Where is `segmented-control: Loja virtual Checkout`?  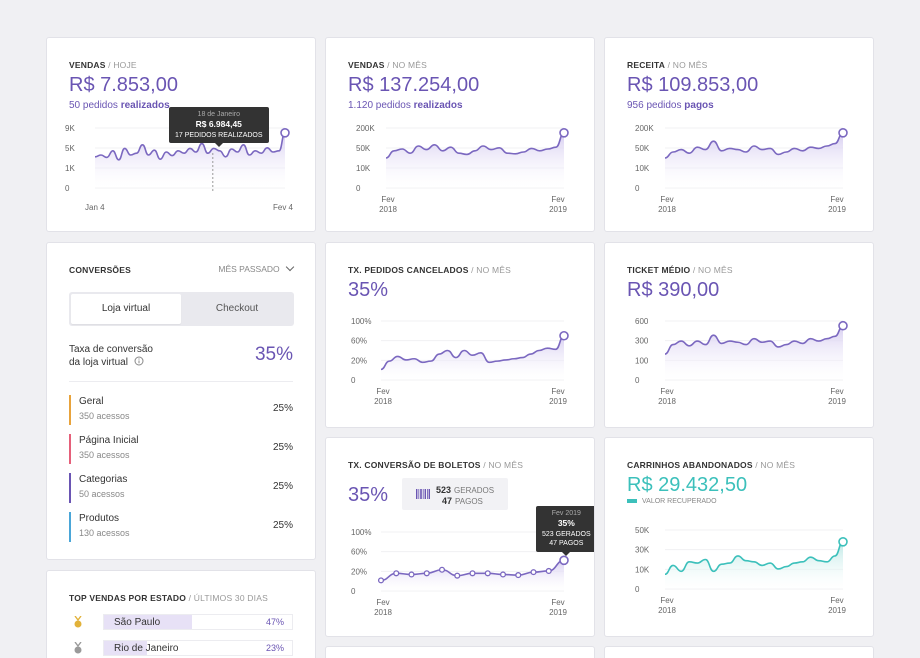 segmented-control: Loja virtual Checkout is located at coordinates (181, 309).